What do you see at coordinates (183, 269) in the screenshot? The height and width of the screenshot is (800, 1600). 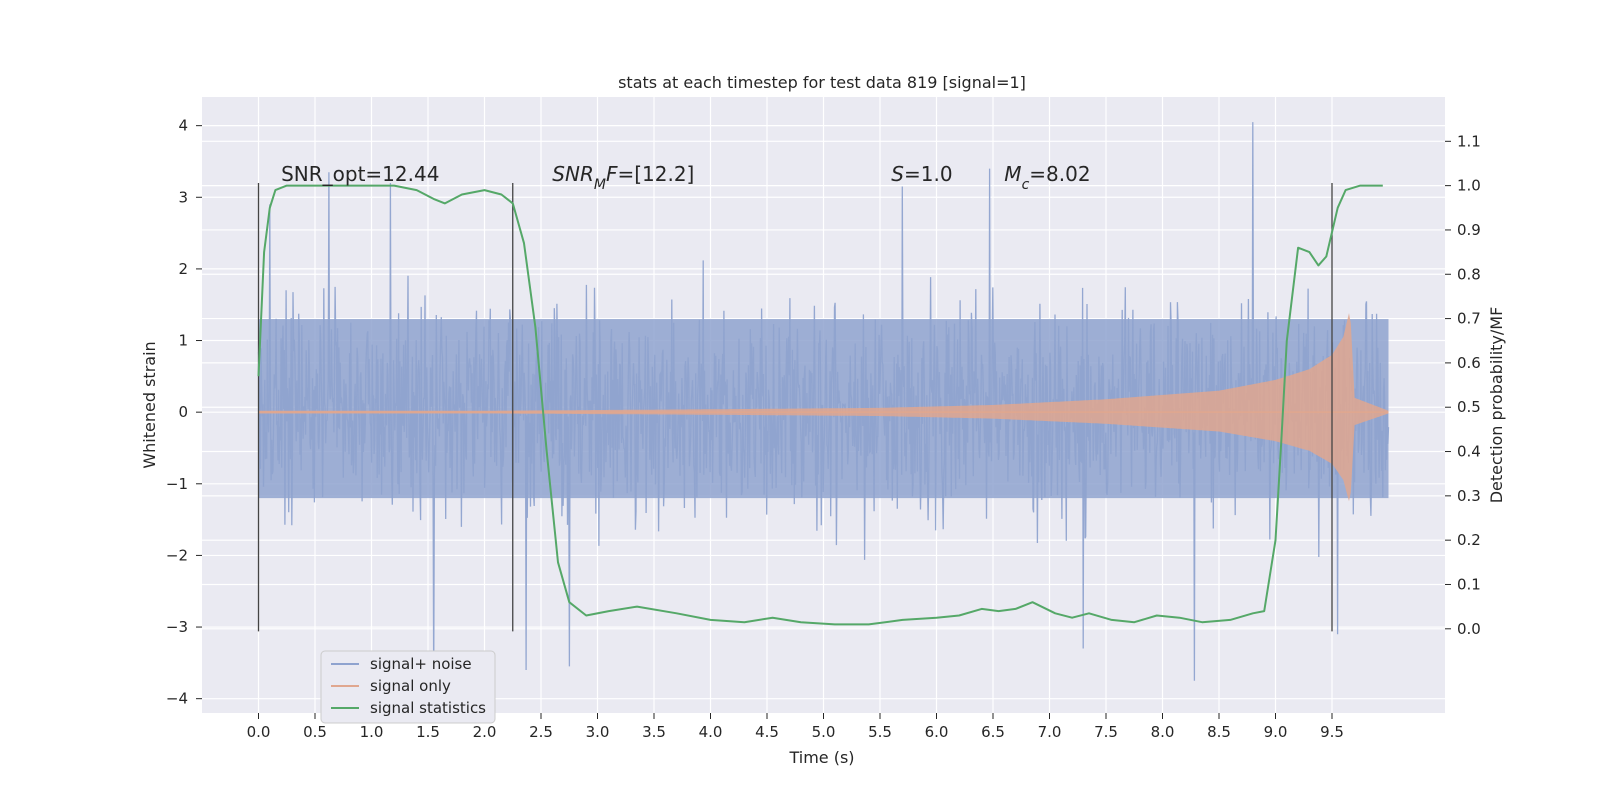 I see `y-tick-label: 2` at bounding box center [183, 269].